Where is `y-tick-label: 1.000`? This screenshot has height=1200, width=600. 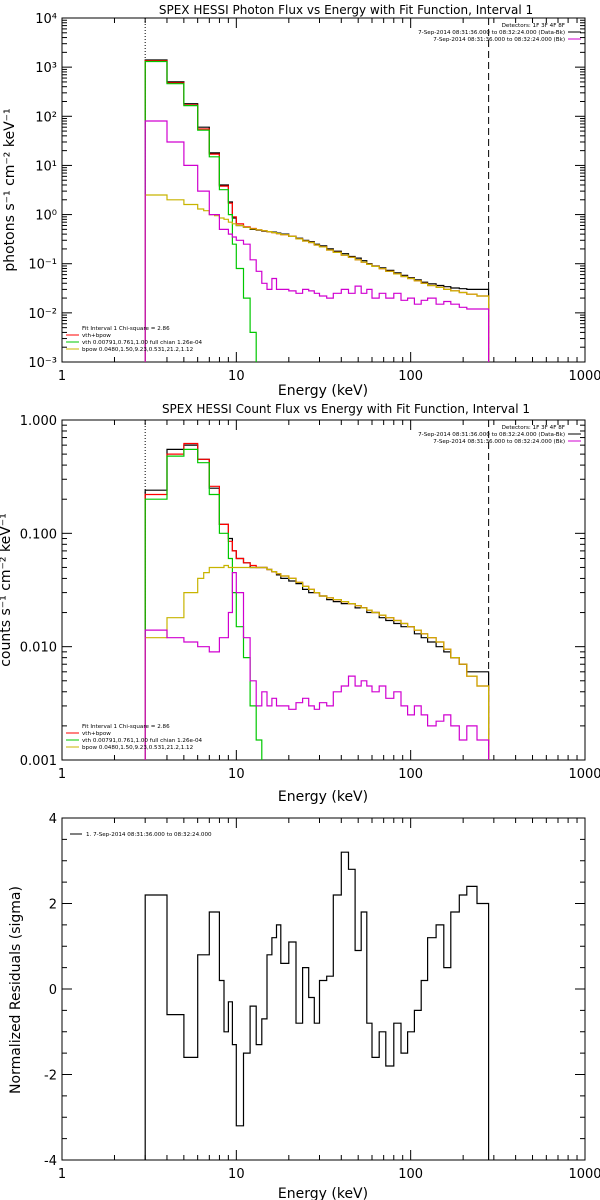 y-tick-label: 1.000 is located at coordinates (38, 421).